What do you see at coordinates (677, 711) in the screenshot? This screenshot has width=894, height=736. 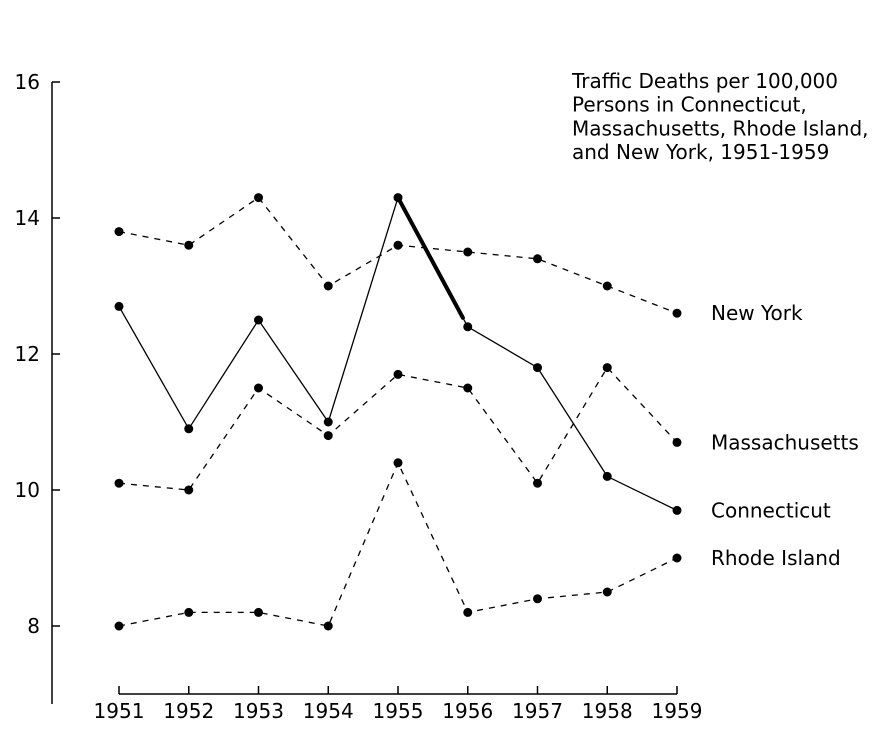 I see `x-tick-label: 1959` at bounding box center [677, 711].